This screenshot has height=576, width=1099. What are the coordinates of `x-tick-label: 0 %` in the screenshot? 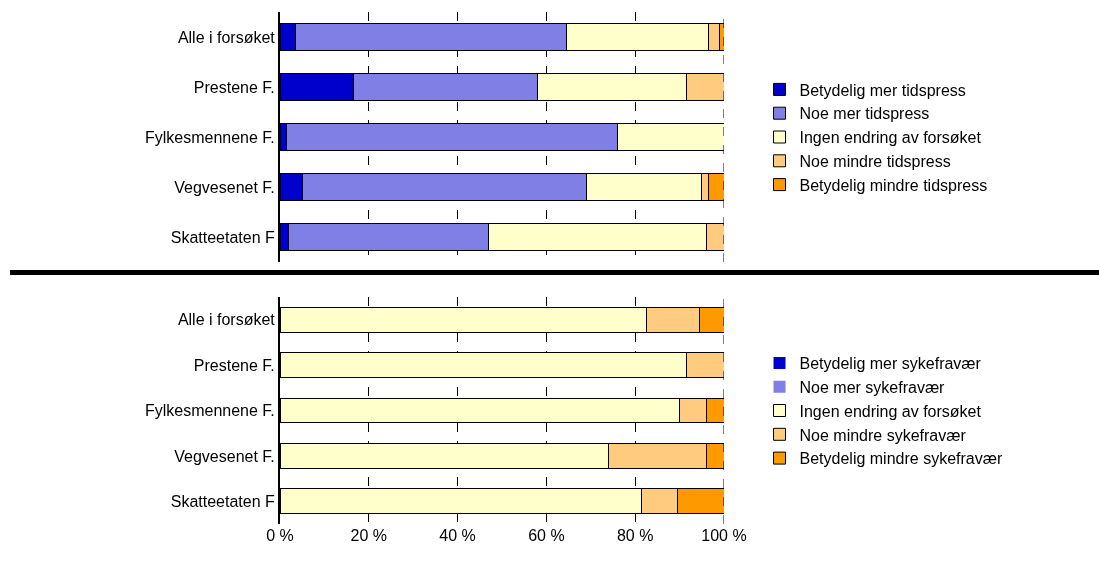 It's located at (280, 535).